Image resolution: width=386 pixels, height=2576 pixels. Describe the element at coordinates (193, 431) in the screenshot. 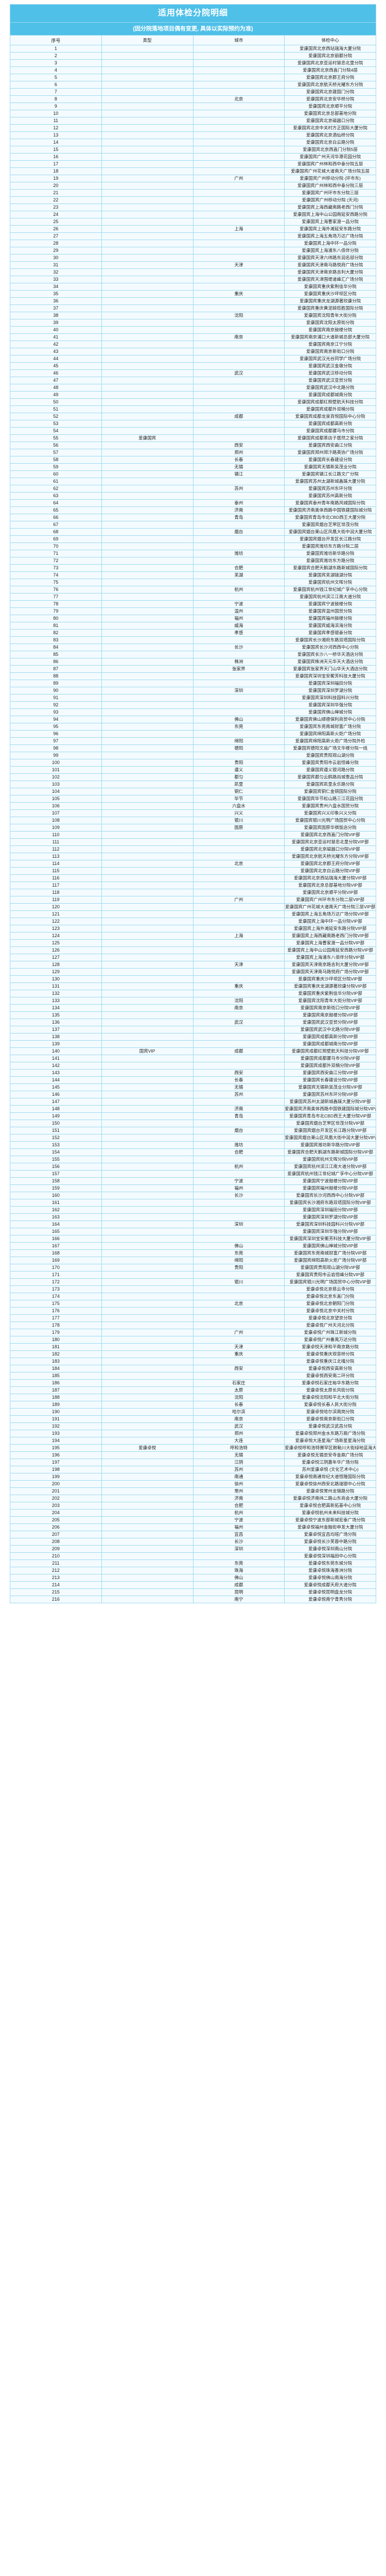

I see `table-row: 54 爱康国宾成都骡马市分院` at that location.